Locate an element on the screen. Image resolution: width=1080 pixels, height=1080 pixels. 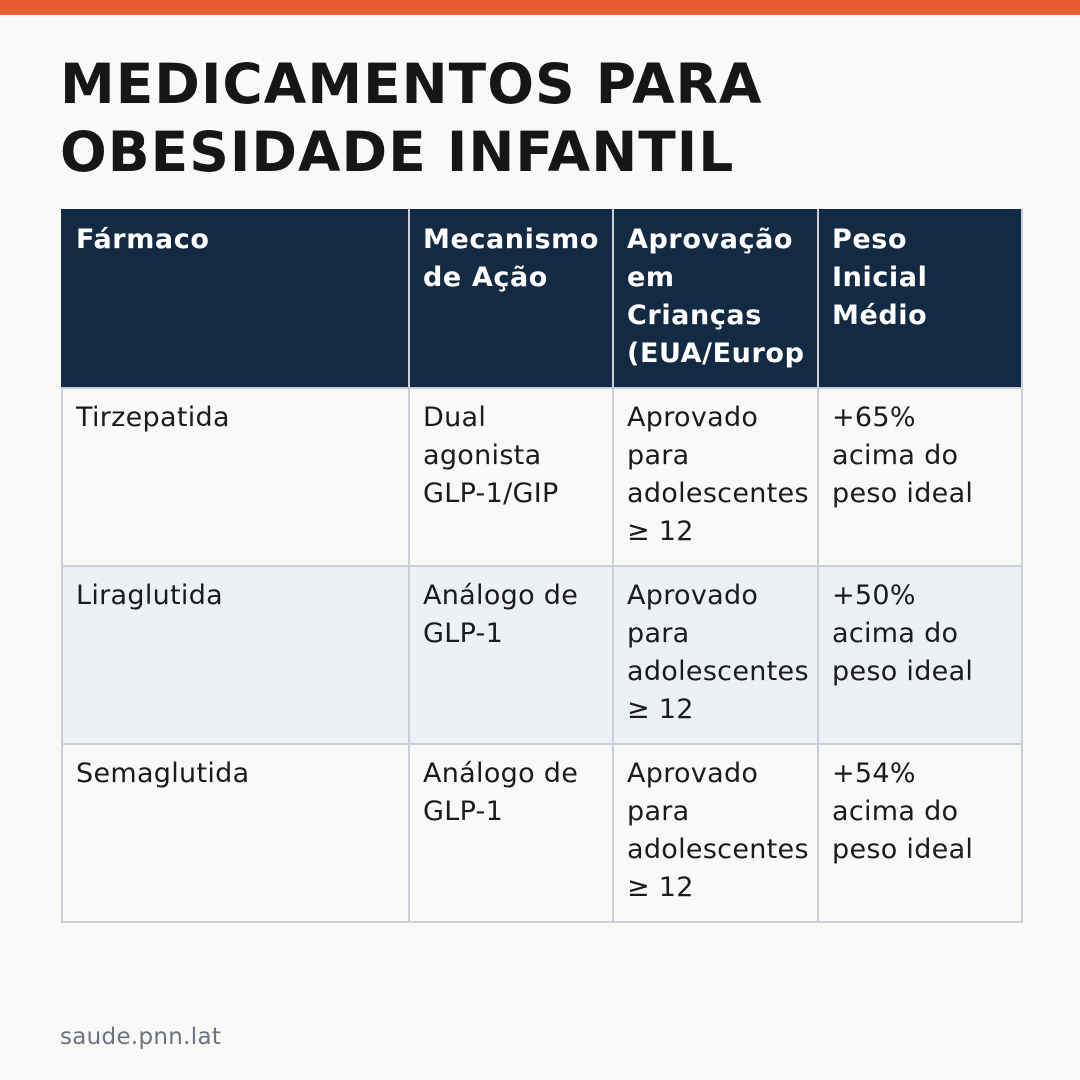
cell-text: +65% acima do peso ideal is located at coordinates (903, 455).